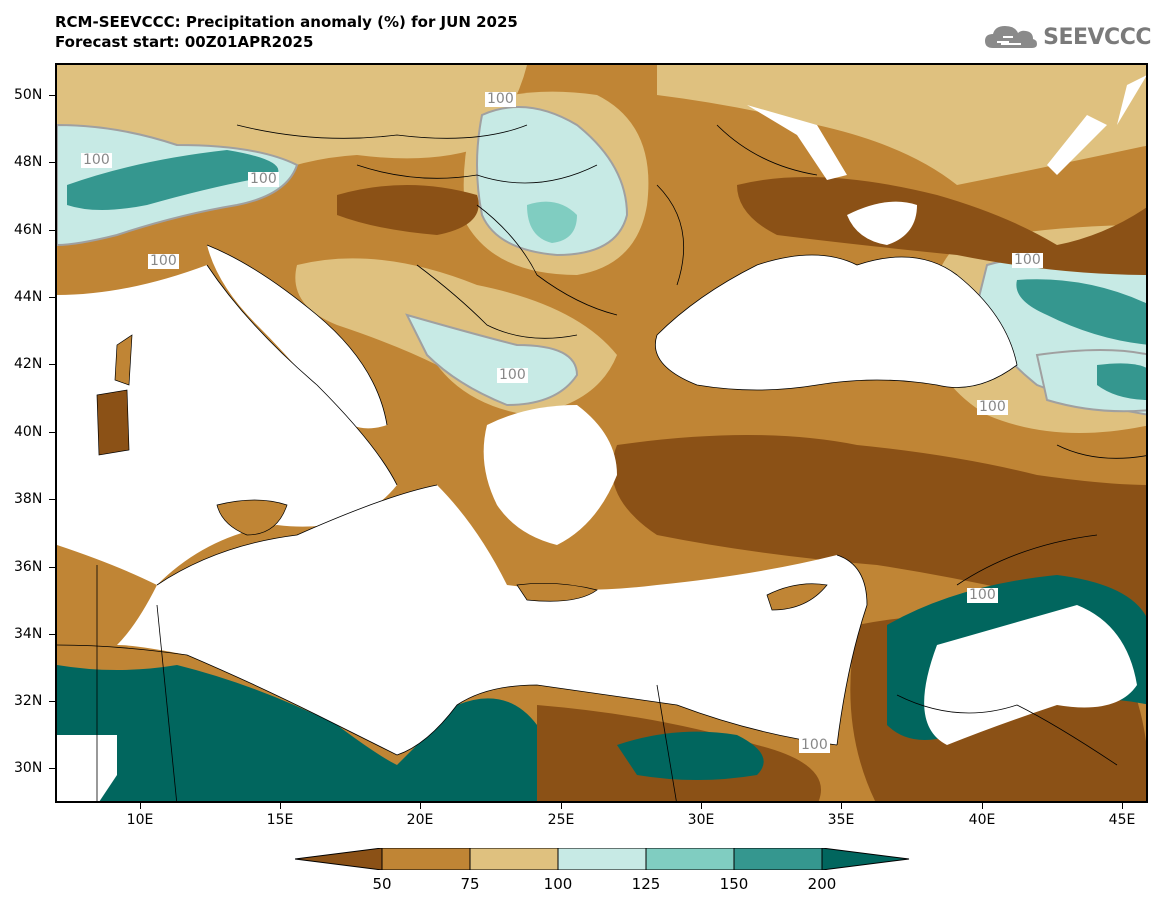 Image resolution: width=1165 pixels, height=907 pixels. Describe the element at coordinates (1097, 37) in the screenshot. I see `logo-text: SEEVCCC` at that location.